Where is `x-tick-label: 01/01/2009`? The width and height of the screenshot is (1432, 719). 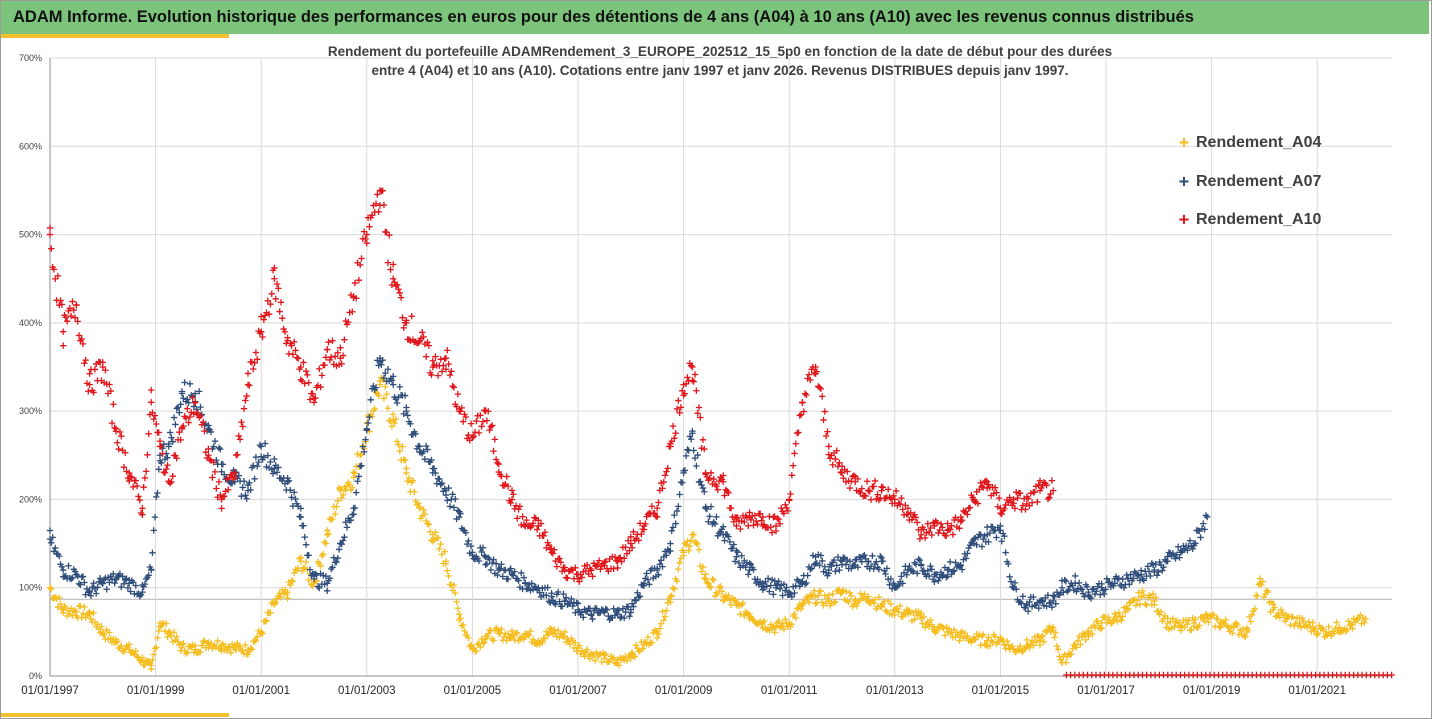 x-tick-label: 01/01/2009 is located at coordinates (684, 691).